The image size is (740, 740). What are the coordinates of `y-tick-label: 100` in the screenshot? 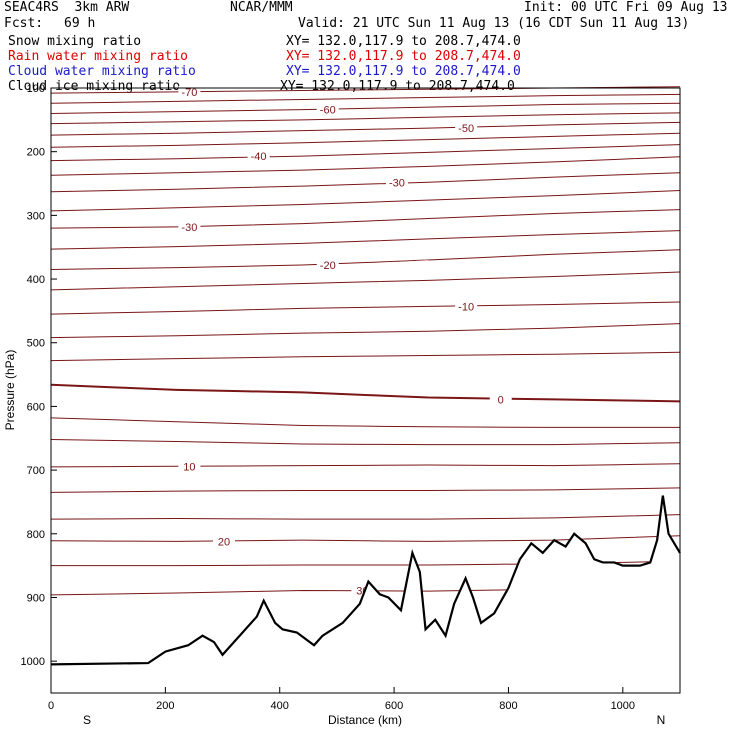 It's located at (36, 89).